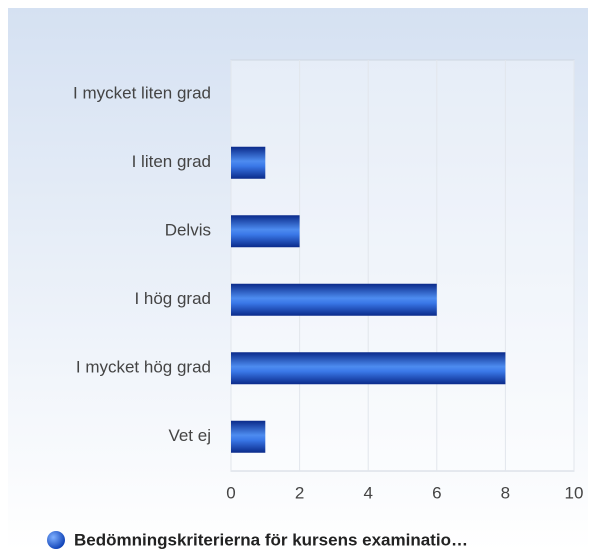 The height and width of the screenshot is (551, 596). Describe the element at coordinates (299, 492) in the screenshot. I see `x-tick-label: 2` at that location.